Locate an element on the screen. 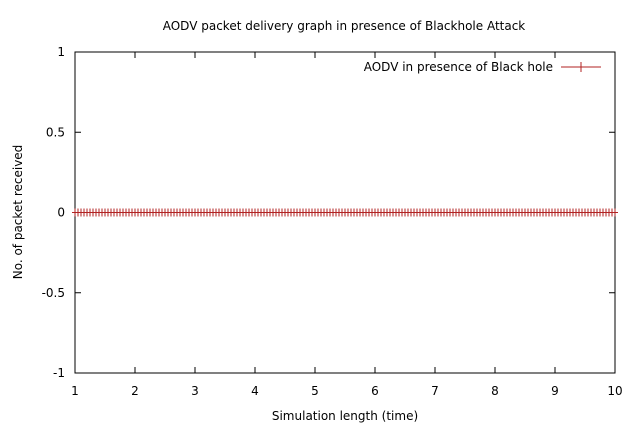 The height and width of the screenshot is (425, 640). y-tick-label: 1 is located at coordinates (61, 52).